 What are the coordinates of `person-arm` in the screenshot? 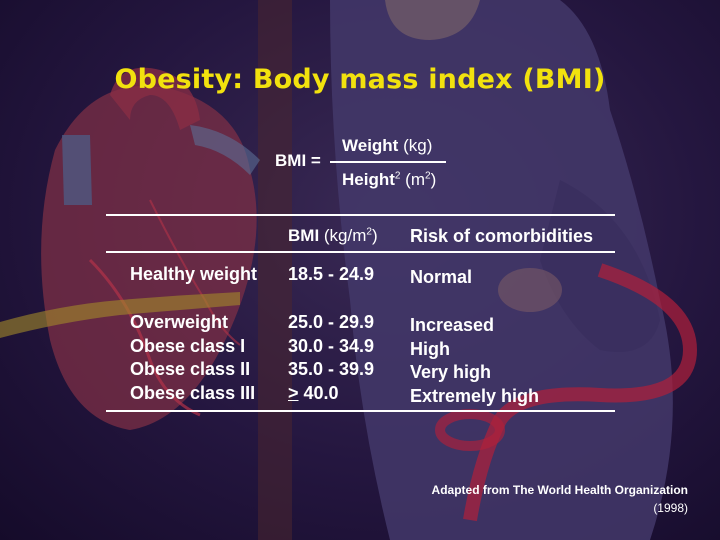 It's located at (600, 266).